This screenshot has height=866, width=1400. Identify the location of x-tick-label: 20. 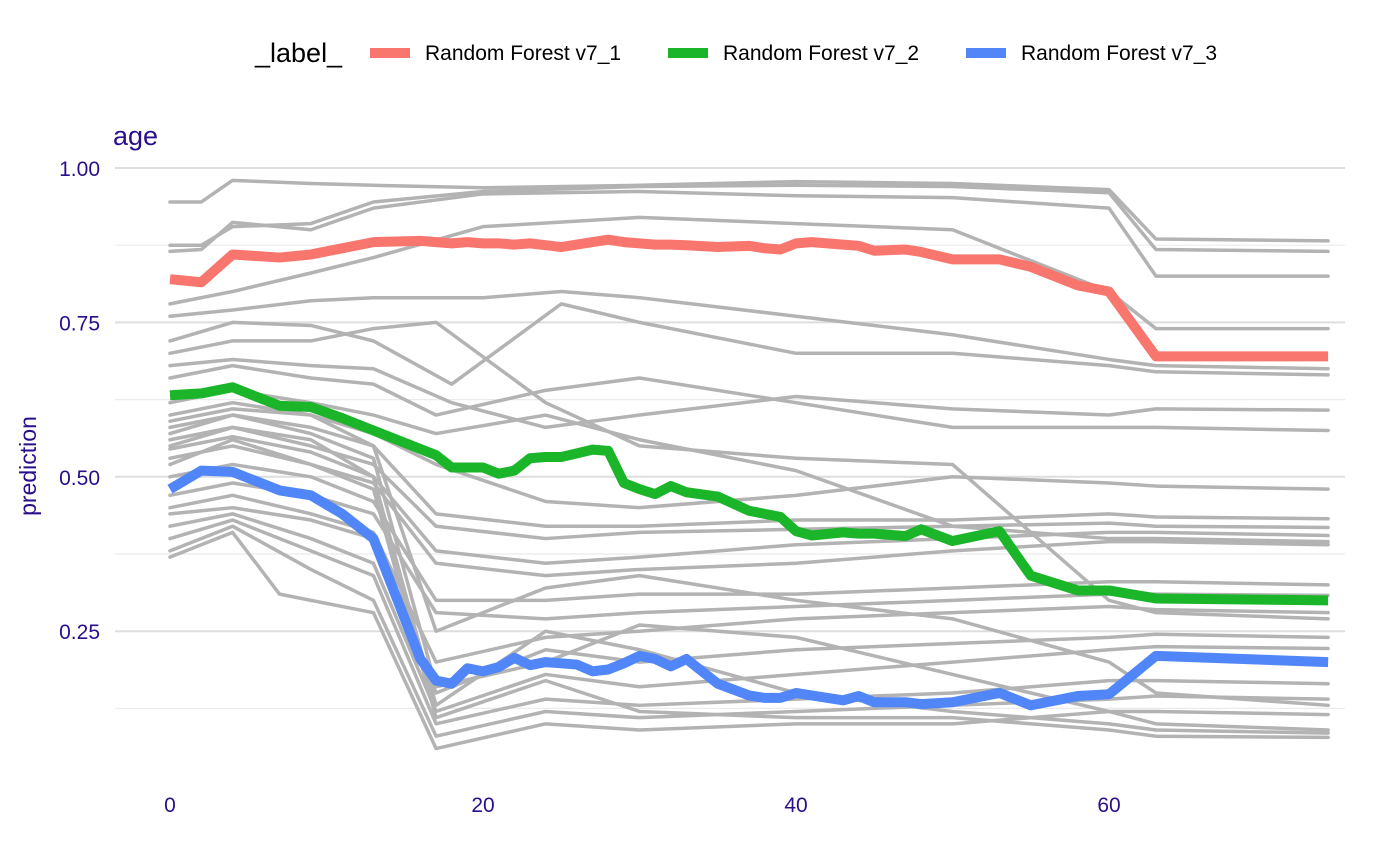
(482, 805).